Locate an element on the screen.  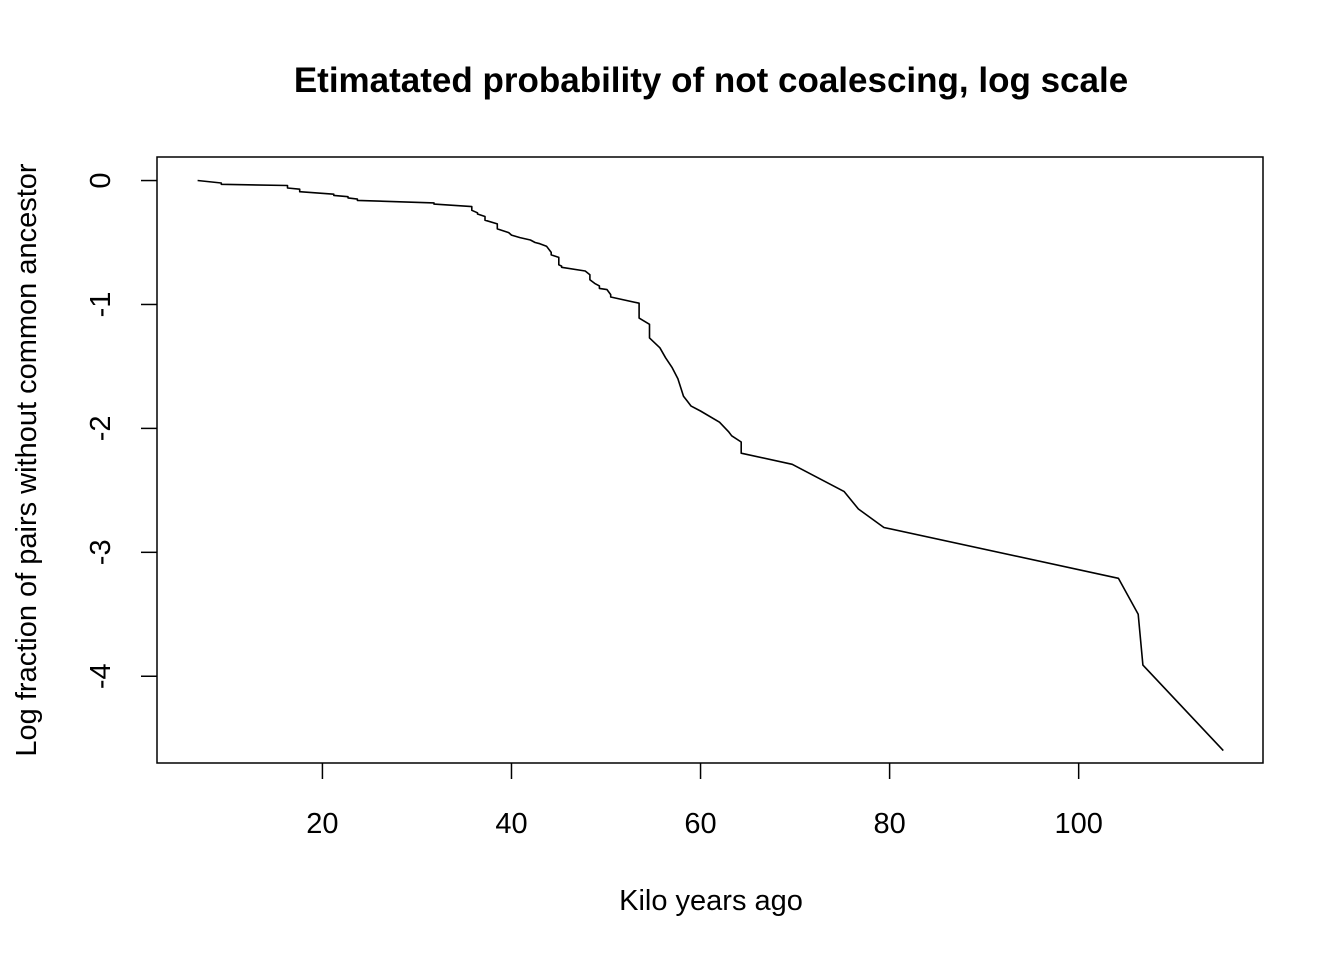
x-tick-label: 20 is located at coordinates (322, 824).